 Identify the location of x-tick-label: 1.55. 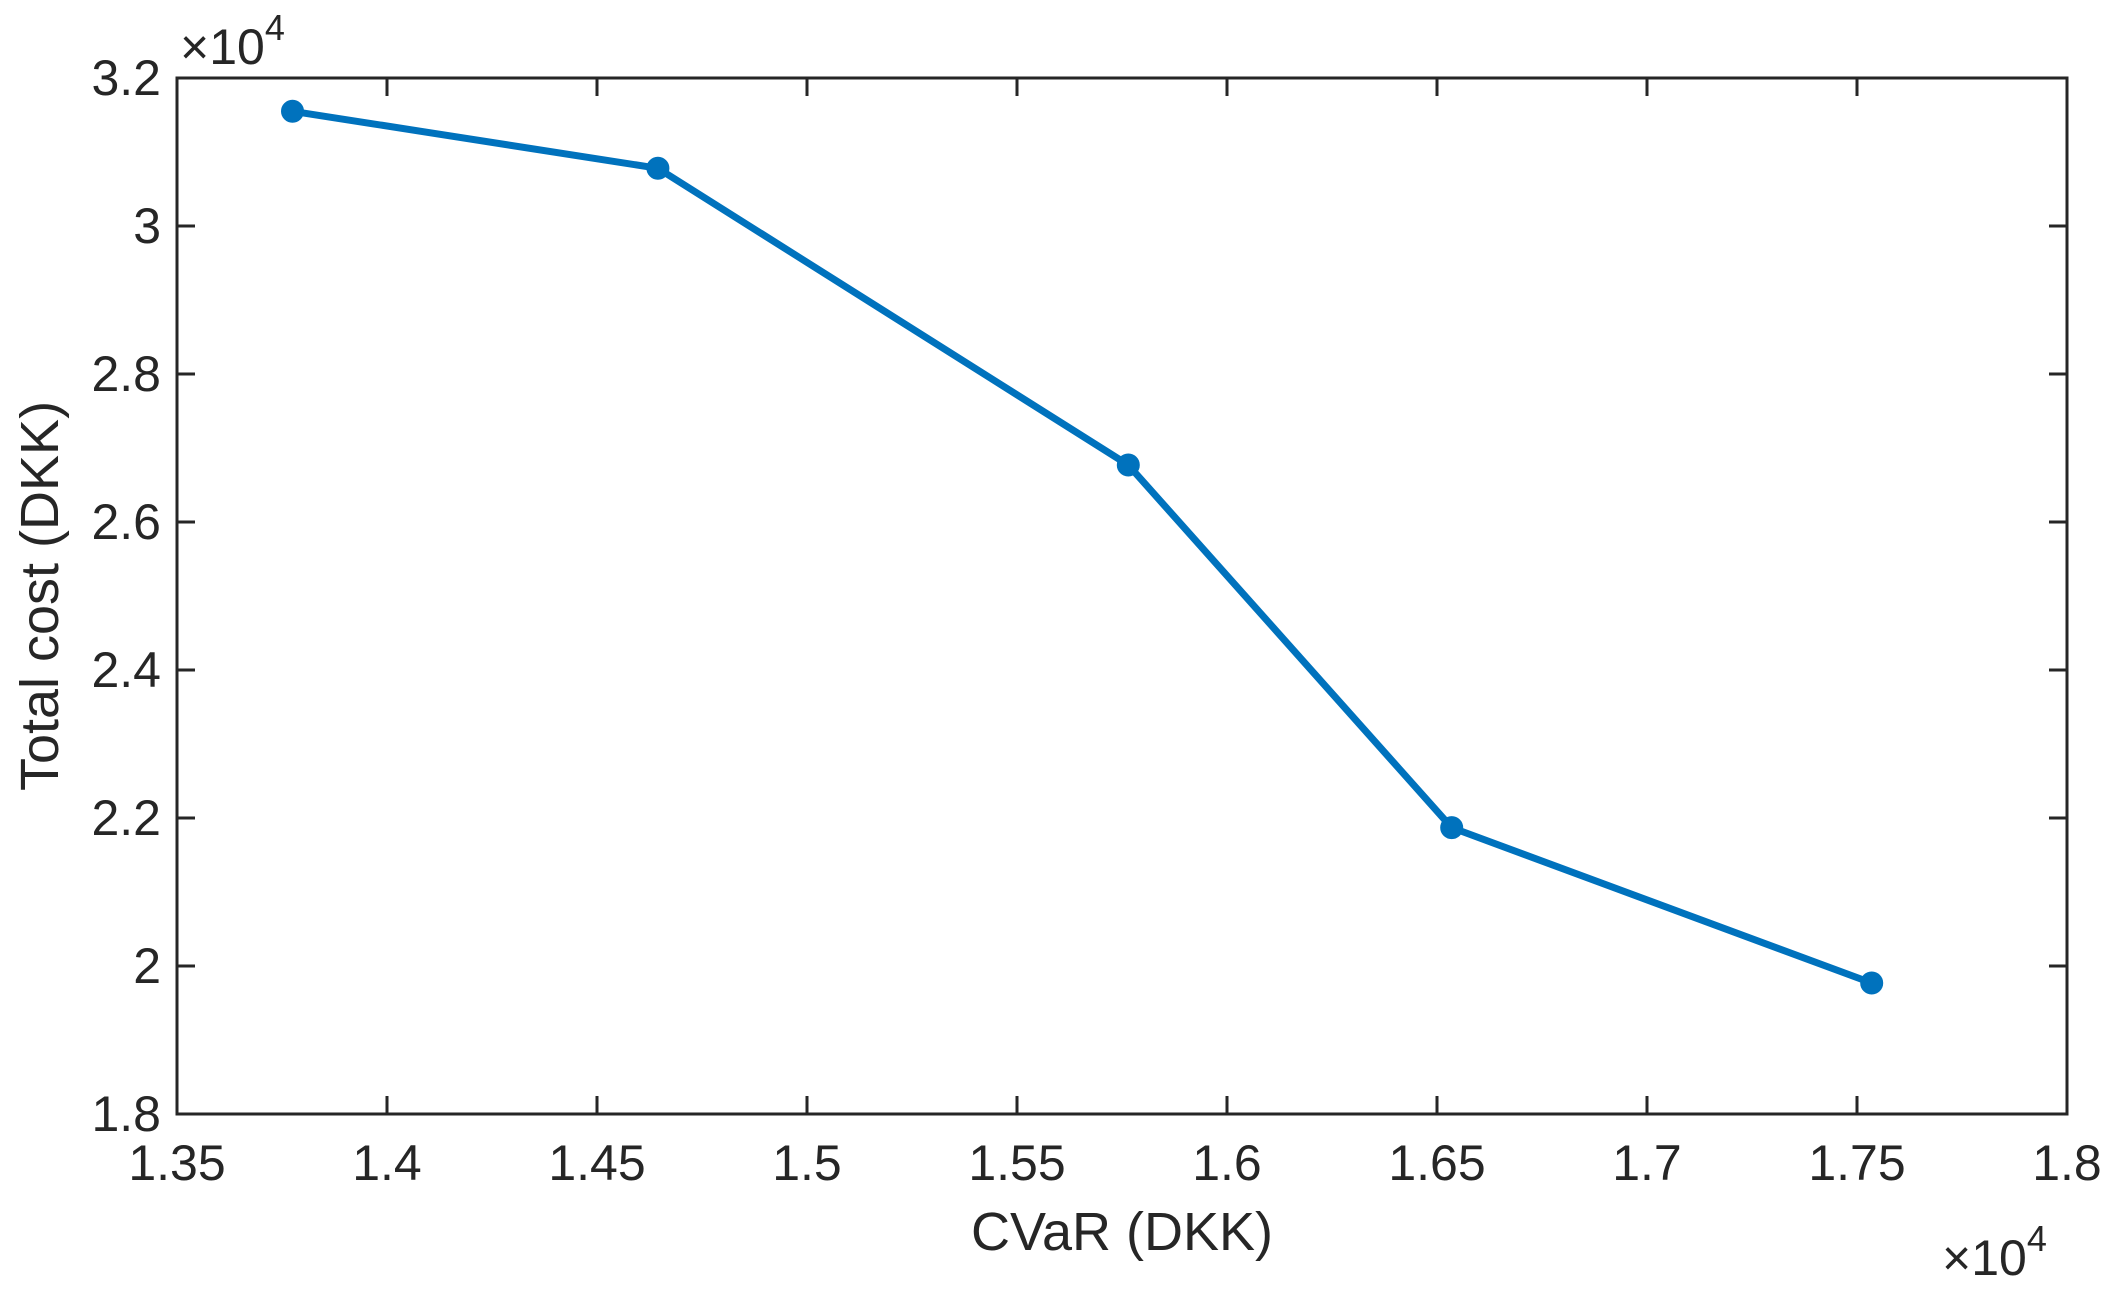
(1016, 1163).